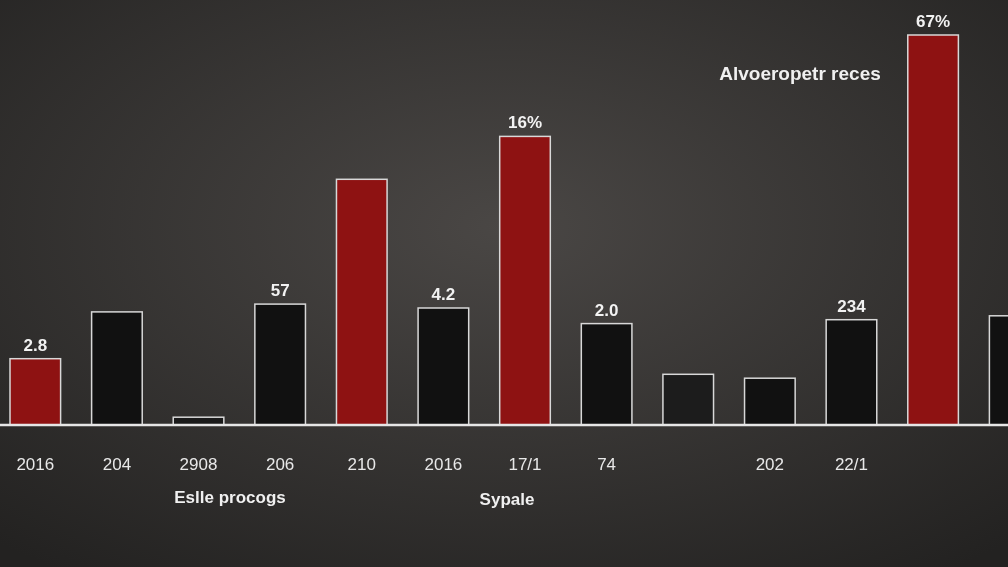 This screenshot has height=567, width=1008. What do you see at coordinates (198, 464) in the screenshot?
I see `x-tick-label: 2908` at bounding box center [198, 464].